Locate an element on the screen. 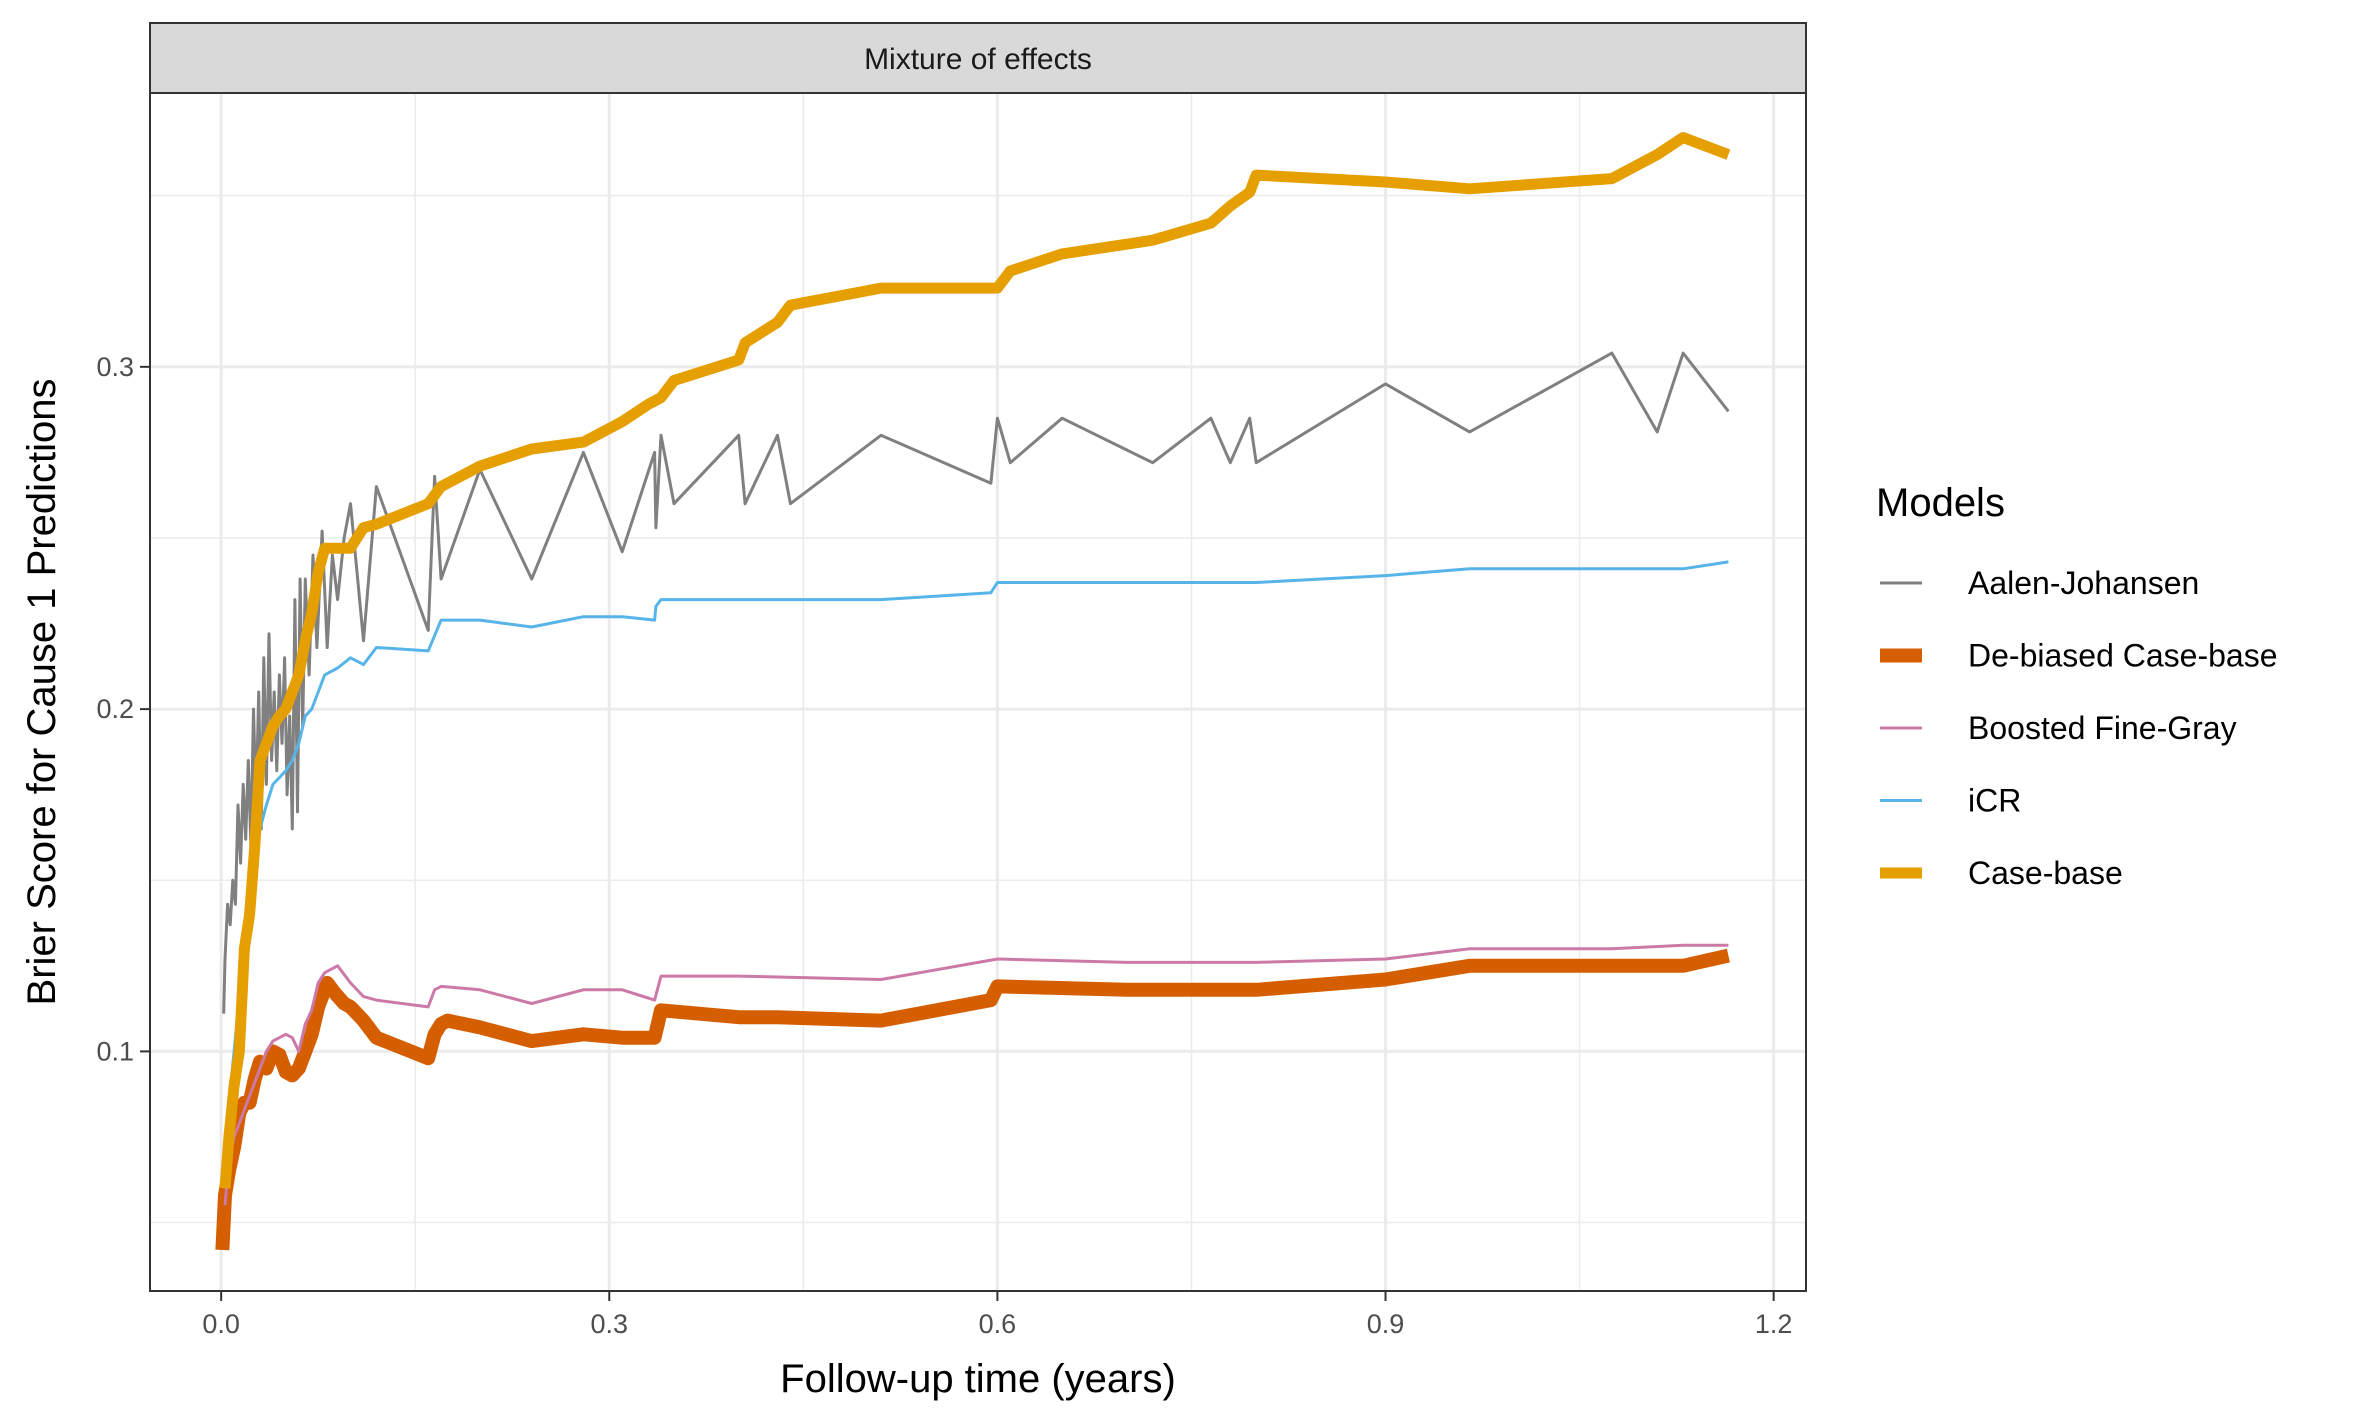  x-tick-label: 1.2 is located at coordinates (1774, 1324).